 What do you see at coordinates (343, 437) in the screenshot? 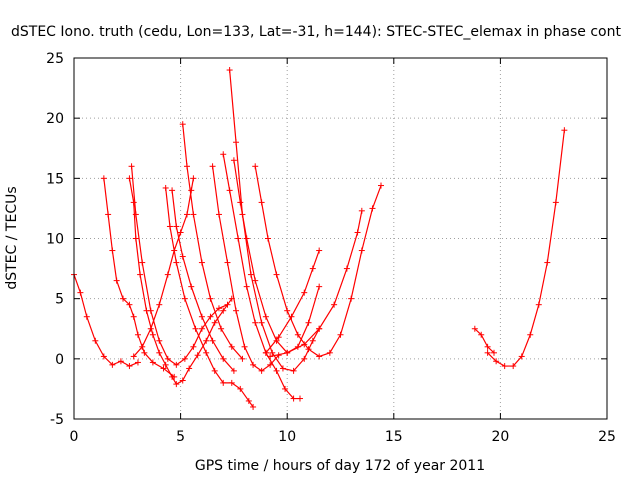
I see `x-tick-labels: 0 5 10 15 20 25` at bounding box center [343, 437].